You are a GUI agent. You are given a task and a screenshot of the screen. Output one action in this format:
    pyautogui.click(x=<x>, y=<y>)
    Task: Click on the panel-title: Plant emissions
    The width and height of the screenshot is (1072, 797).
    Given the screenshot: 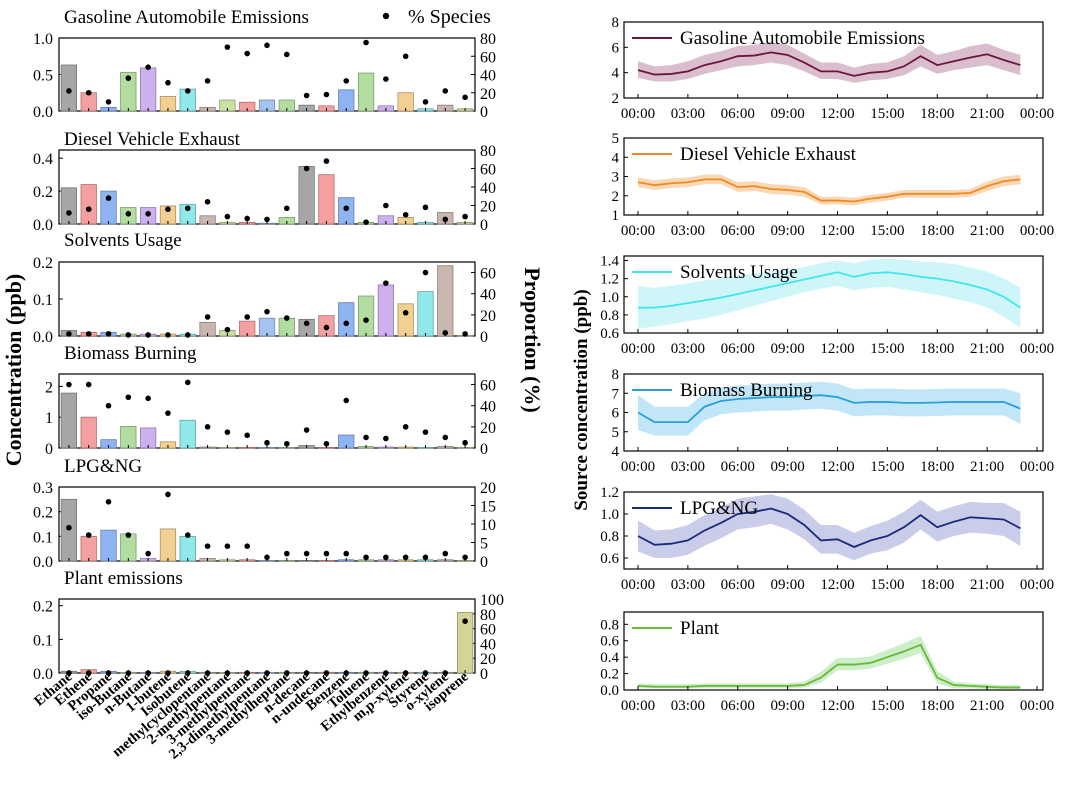 What is the action you would take?
    pyautogui.click(x=123, y=578)
    